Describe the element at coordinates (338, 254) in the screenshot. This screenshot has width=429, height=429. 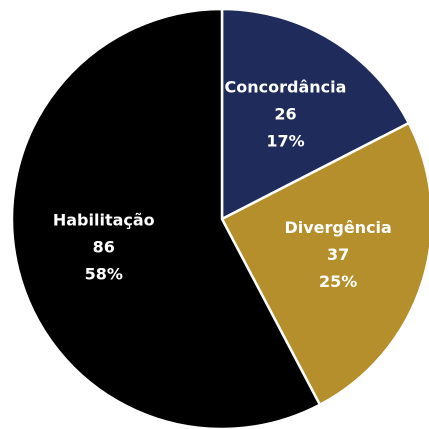
I see `slice-value: 37` at that location.